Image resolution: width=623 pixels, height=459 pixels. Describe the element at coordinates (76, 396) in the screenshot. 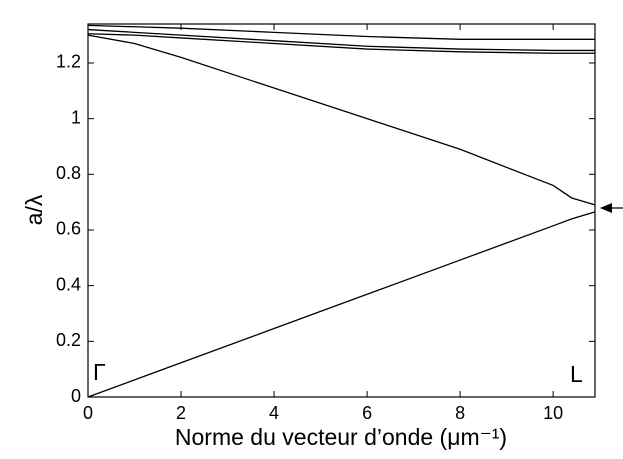

I see `y-tick-label: 0` at that location.